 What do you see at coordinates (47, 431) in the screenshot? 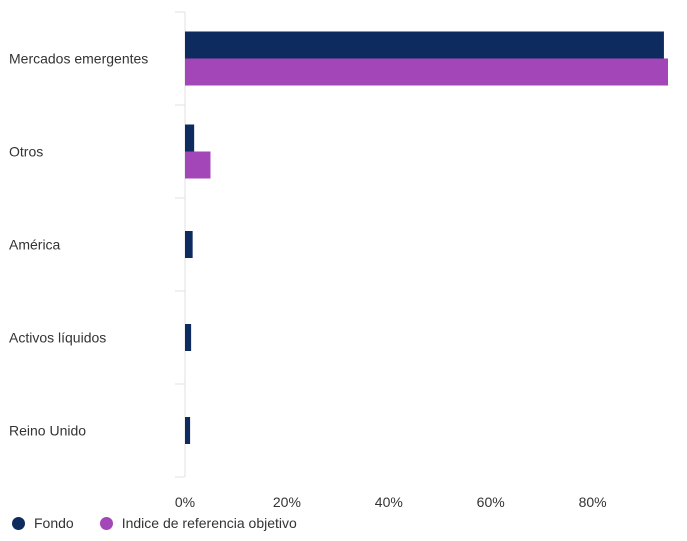
I see `category-label: Reino Unido` at bounding box center [47, 431].